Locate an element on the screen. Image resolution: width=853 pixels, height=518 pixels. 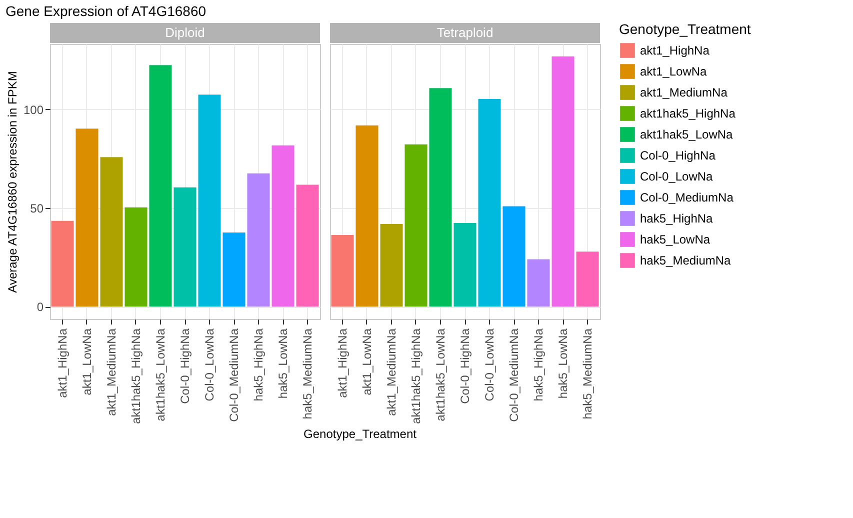
y-tick-label: 50 is located at coordinates (37, 209).